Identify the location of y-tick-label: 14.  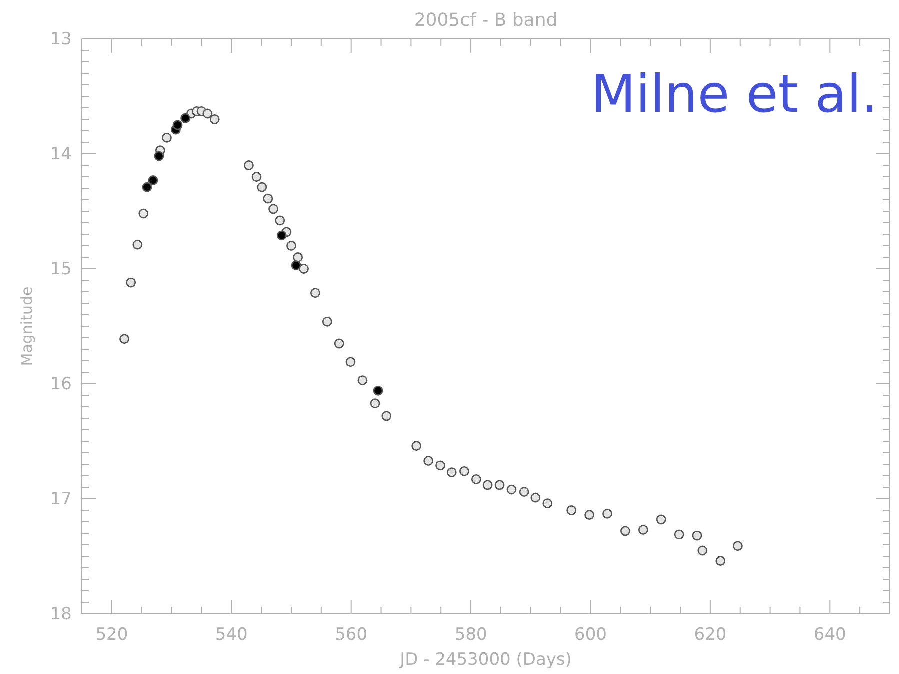
(61, 154).